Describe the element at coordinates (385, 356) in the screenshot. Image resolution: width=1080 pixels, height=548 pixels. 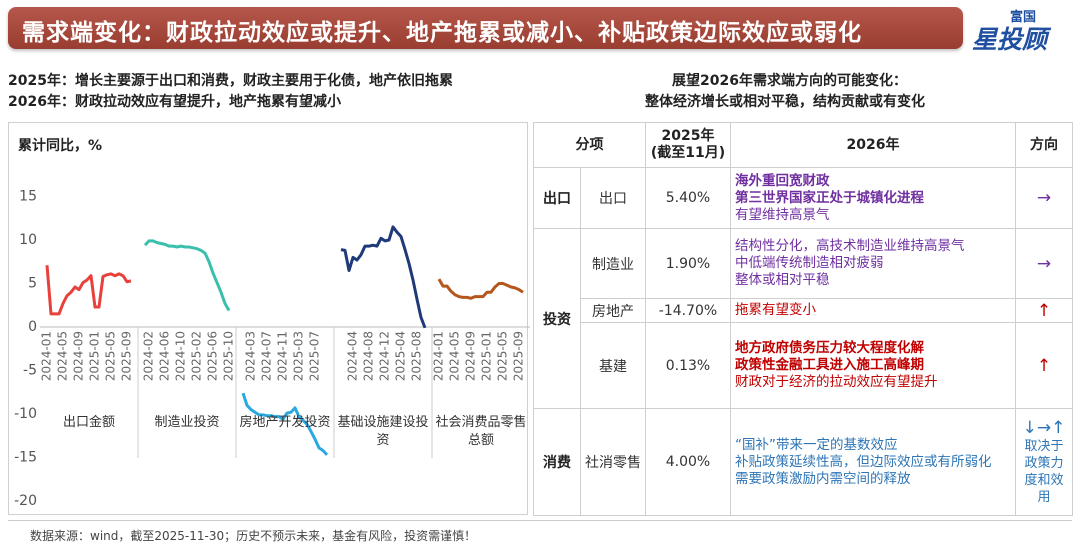
I see `x-tick-label: 2024-12` at that location.